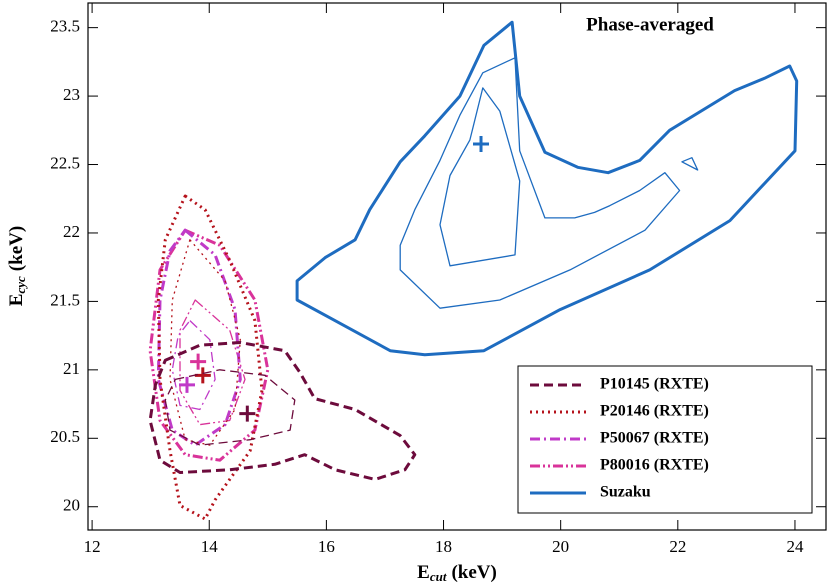 Image resolution: width=830 pixels, height=588 pixels. I want to click on x-axis-label: Ecut (keV), so click(457, 573).